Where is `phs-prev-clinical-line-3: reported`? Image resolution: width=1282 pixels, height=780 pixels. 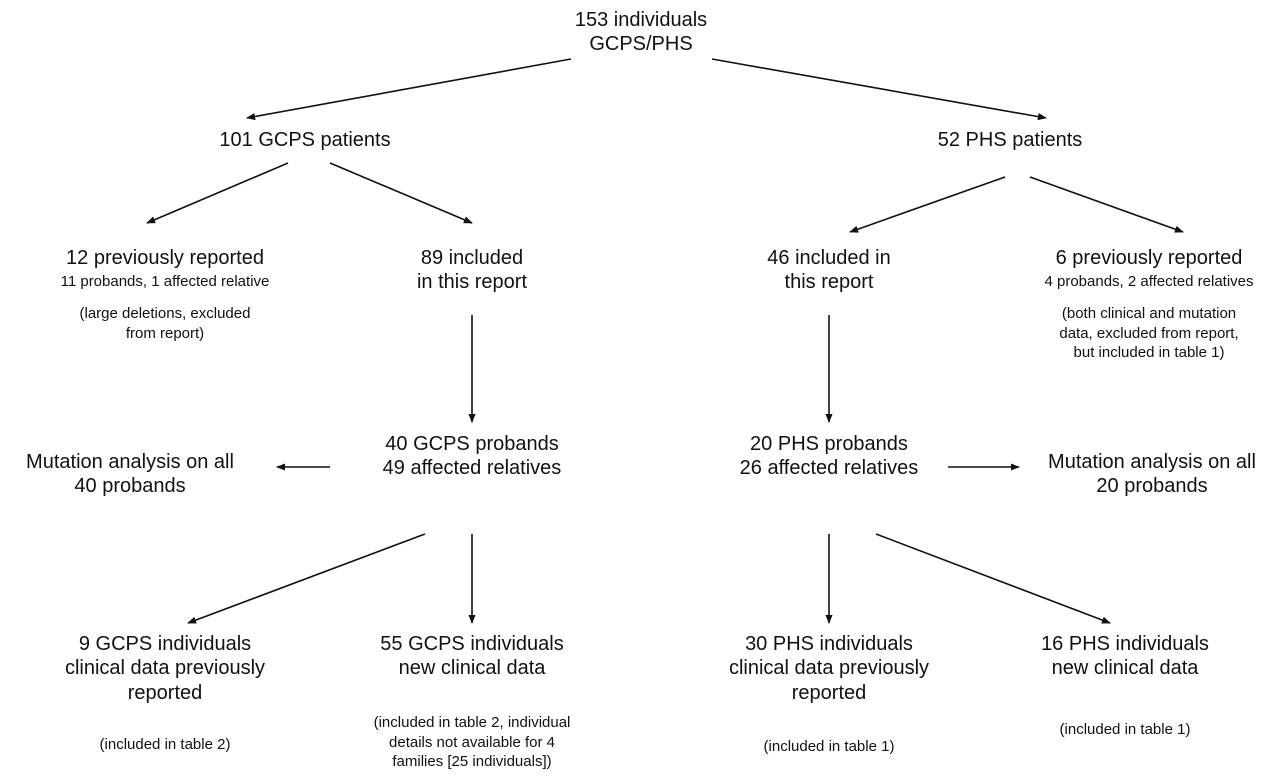
phs-prev-clinical-line-3: reported is located at coordinates (829, 692).